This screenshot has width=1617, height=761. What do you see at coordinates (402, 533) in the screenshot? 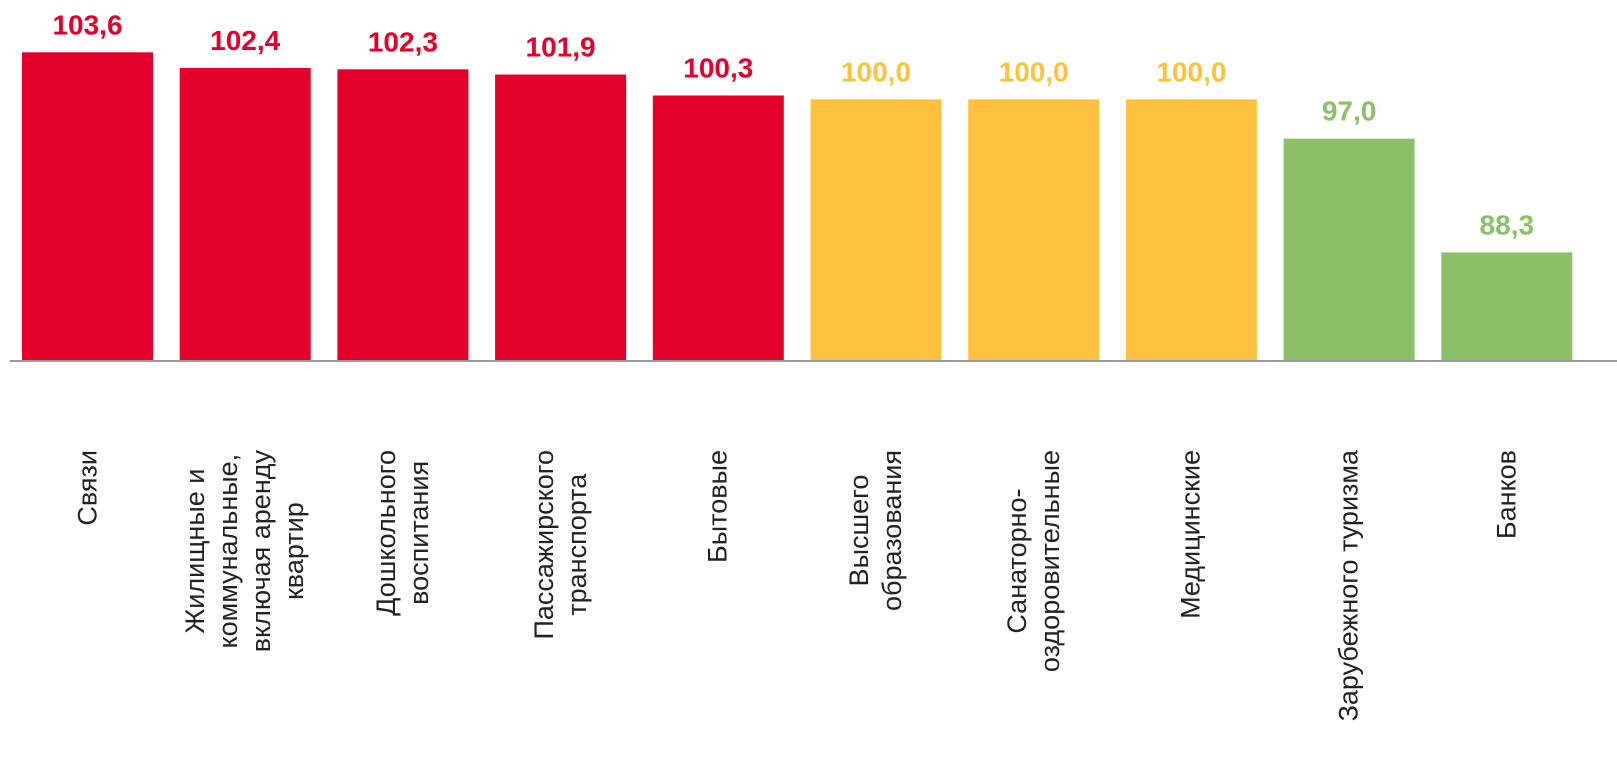
I see `x-tick-label: Дошкольного воспитания` at bounding box center [402, 533].